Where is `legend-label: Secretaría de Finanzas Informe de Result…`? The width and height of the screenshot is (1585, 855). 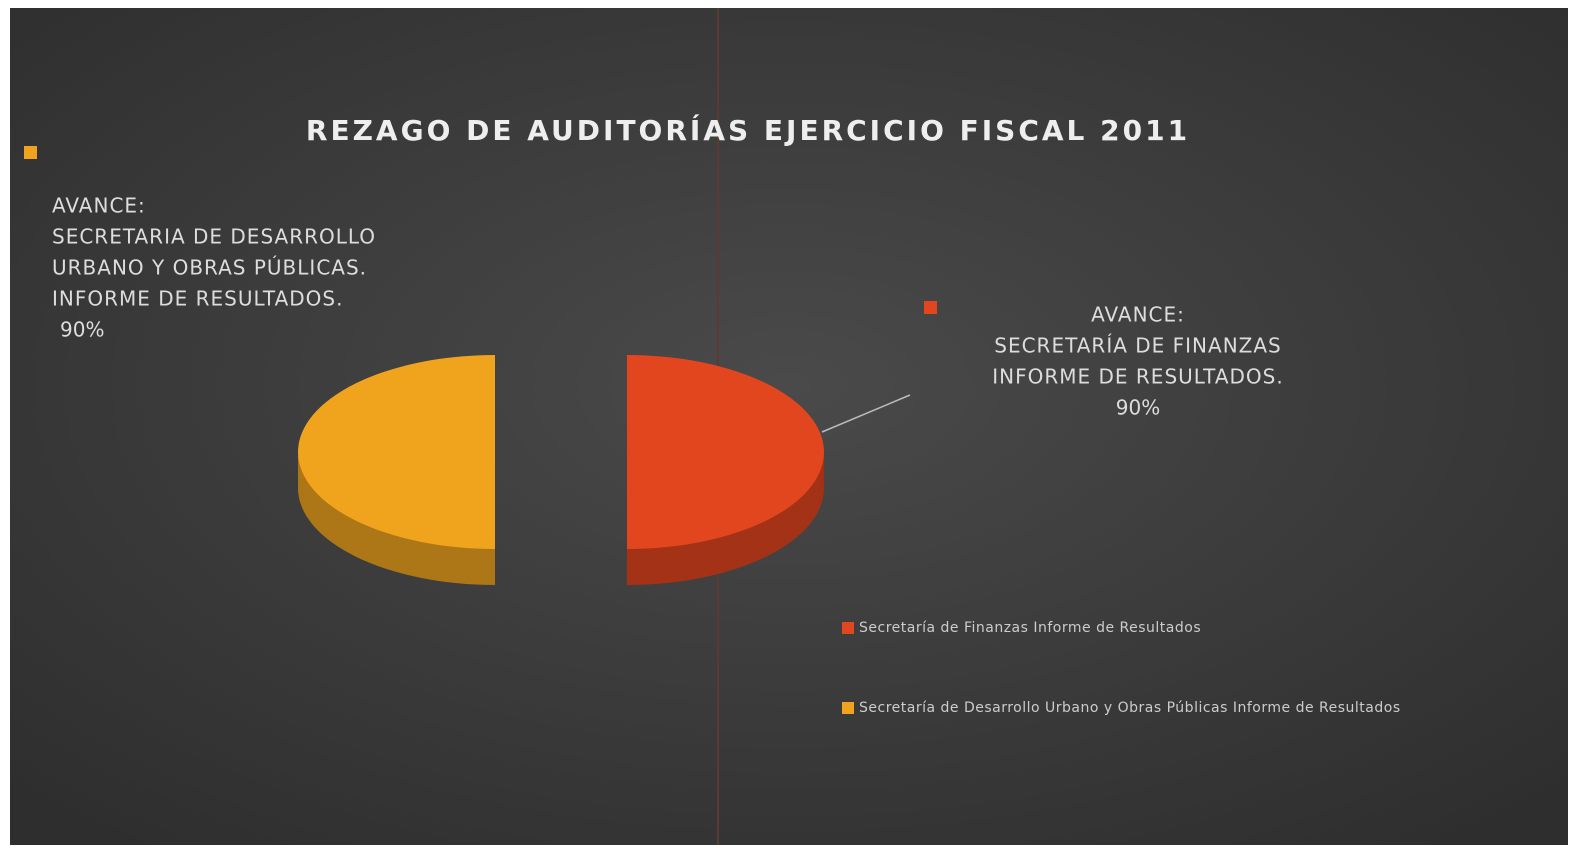
legend-label: Secretaría de Finanzas Informe de Result… is located at coordinates (1030, 628).